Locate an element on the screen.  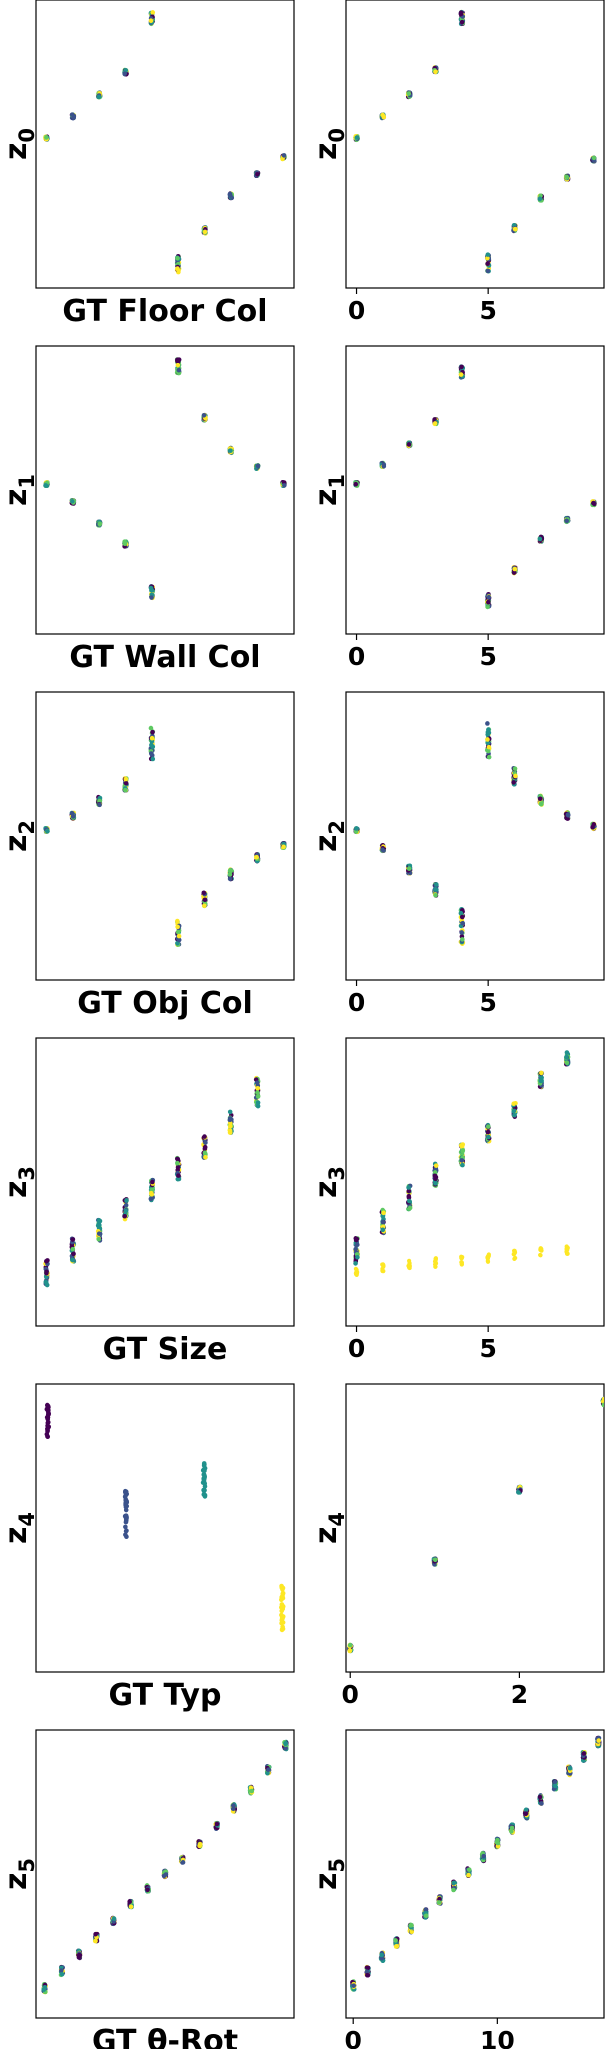
y-axis-label: z3 is located at coordinates (19, 1182).